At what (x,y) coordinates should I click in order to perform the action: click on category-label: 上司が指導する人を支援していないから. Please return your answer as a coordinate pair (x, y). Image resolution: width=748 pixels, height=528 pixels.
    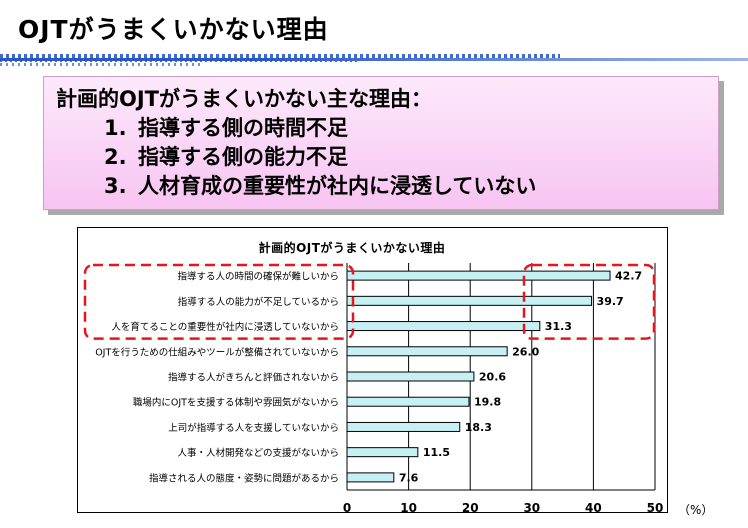
    Looking at the image, I should click on (253, 428).